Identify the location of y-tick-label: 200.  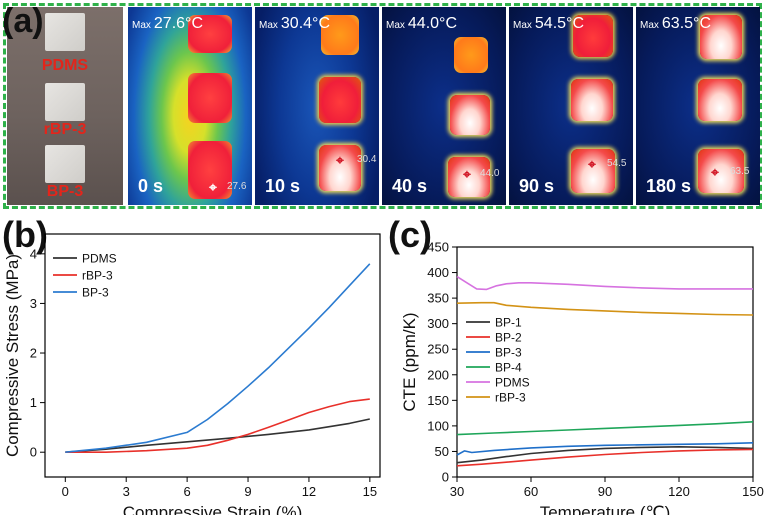
(438, 374).